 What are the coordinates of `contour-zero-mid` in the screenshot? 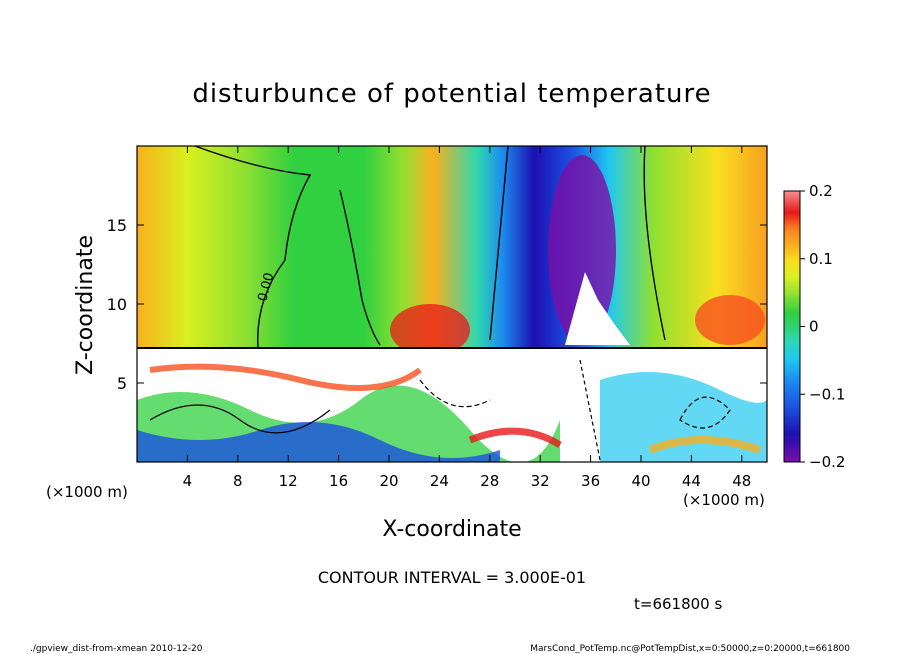 It's located at (360, 267).